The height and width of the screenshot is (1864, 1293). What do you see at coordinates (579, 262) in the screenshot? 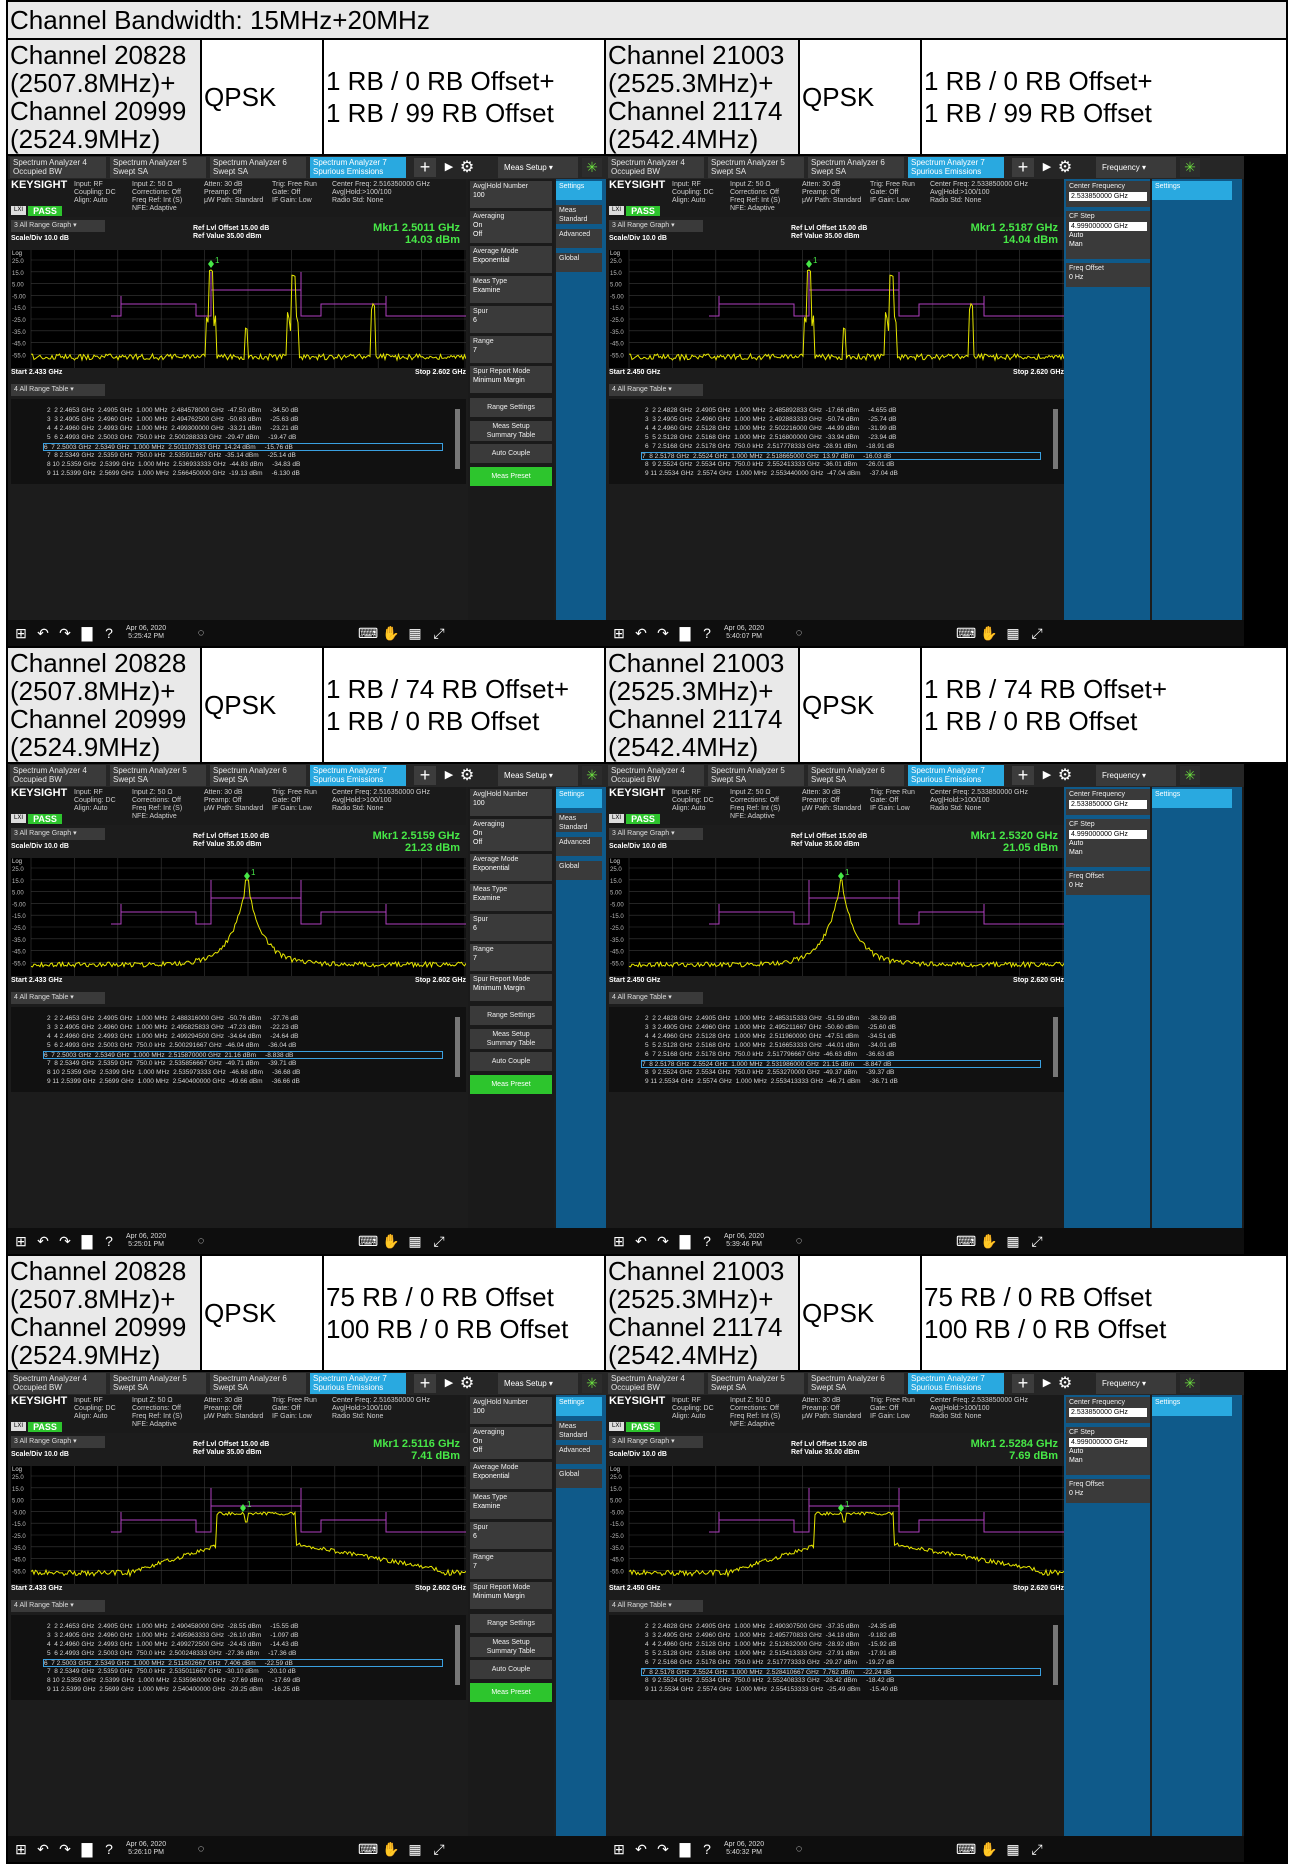
I see `side-menu-button: Global` at bounding box center [579, 262].